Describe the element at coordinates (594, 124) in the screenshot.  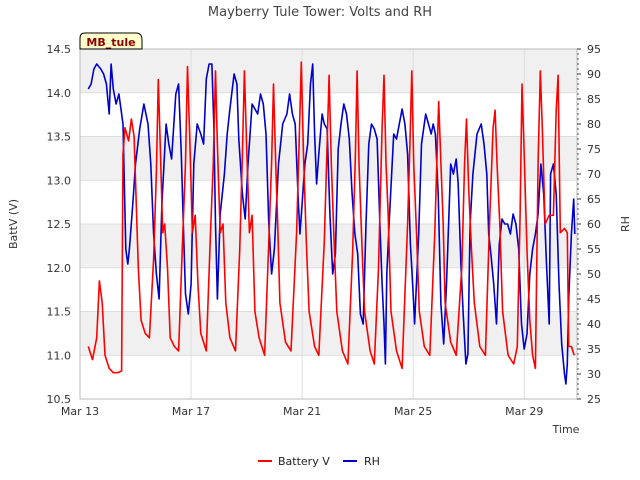
I see `y-right-tick-label: 80` at that location.